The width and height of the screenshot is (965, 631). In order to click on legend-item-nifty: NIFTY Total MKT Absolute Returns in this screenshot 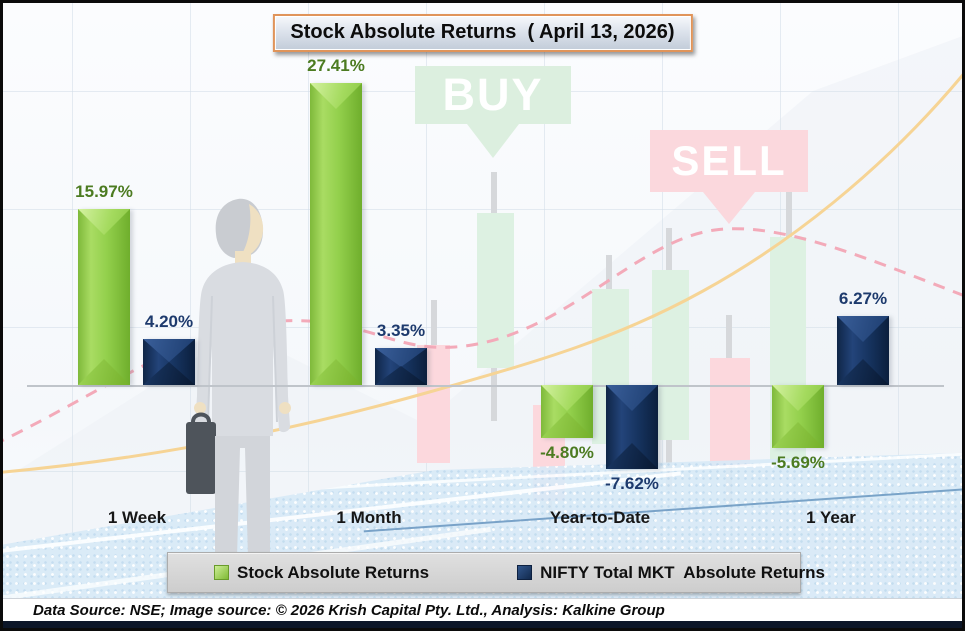, I will do `click(671, 573)`.